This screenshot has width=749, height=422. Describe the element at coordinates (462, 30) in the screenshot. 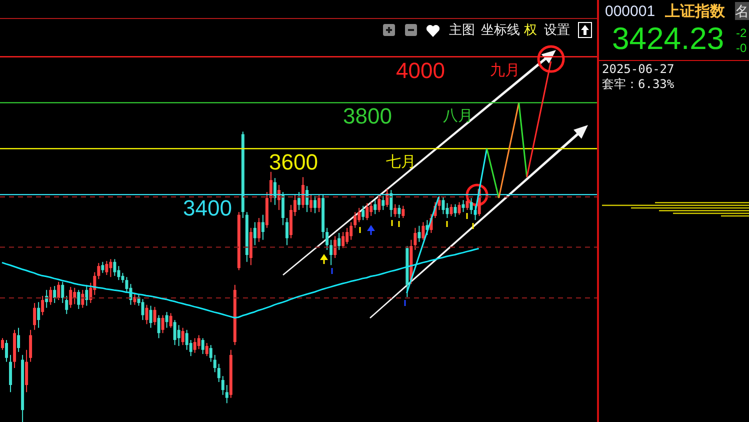

I see `annotation: 主图` at that location.